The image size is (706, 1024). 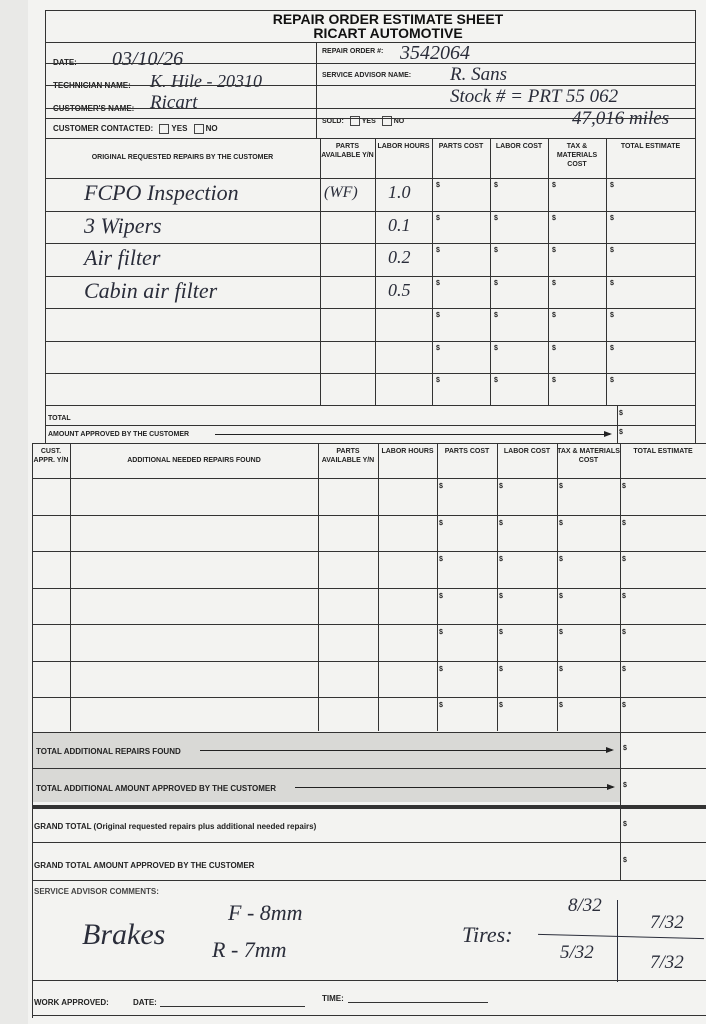 What do you see at coordinates (399, 224) in the screenshot?
I see `labor-hours: 0.1` at bounding box center [399, 224].